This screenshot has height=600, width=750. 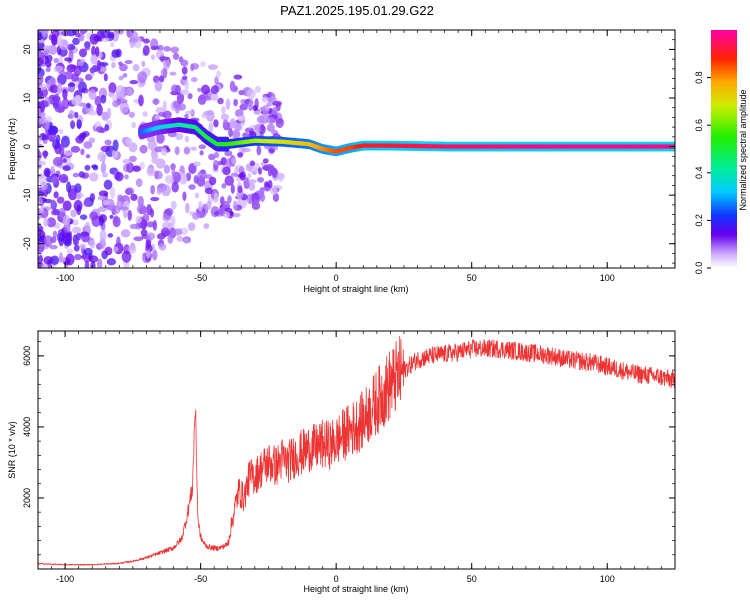 What do you see at coordinates (161, 149) in the screenshot?
I see `spectrogram-cloud` at bounding box center [161, 149].